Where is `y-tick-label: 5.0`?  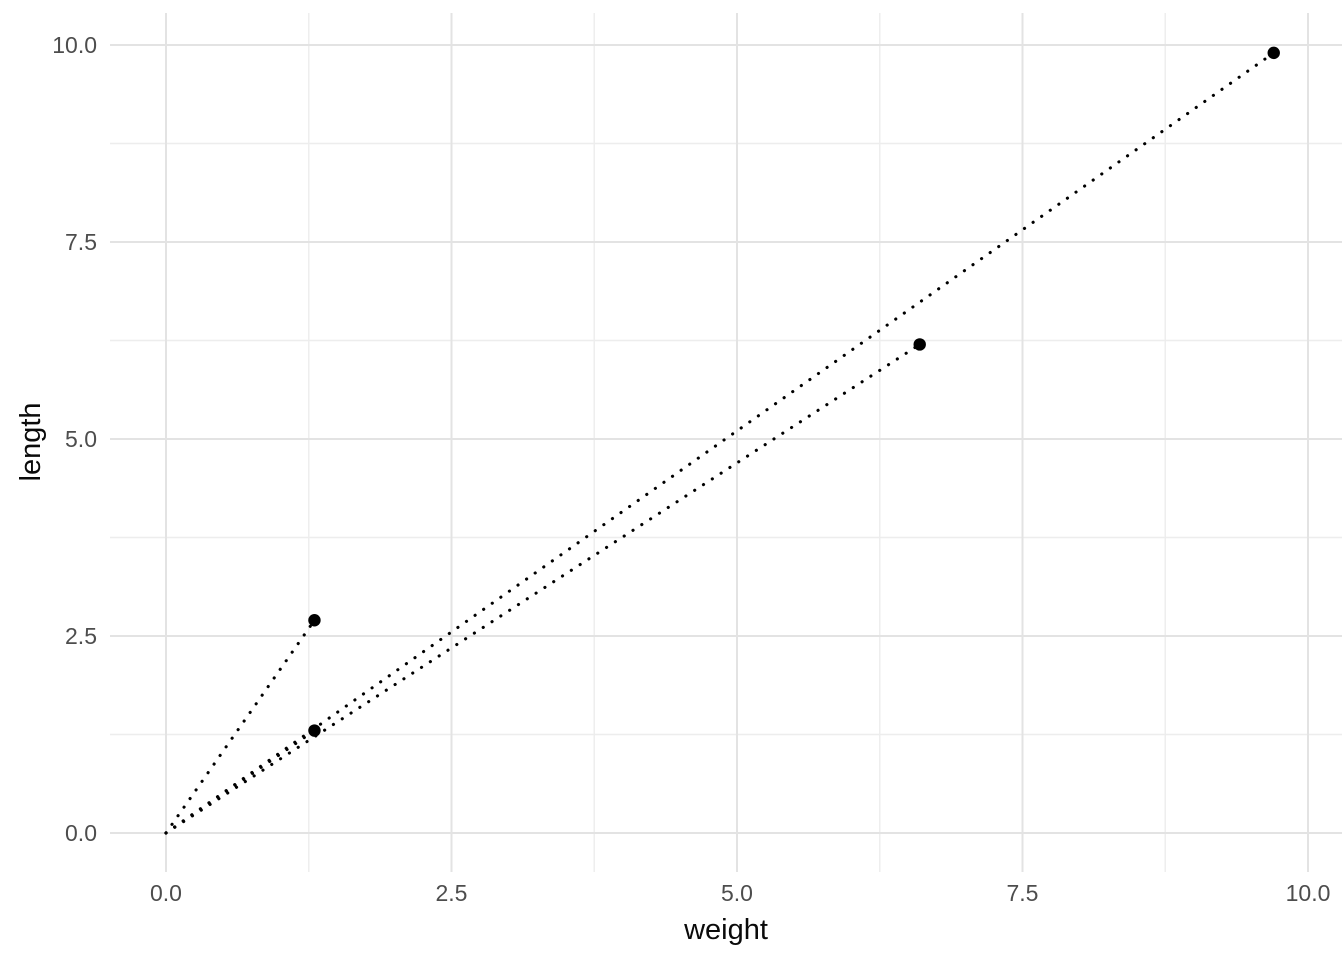 y-tick-label: 5.0 is located at coordinates (81, 439).